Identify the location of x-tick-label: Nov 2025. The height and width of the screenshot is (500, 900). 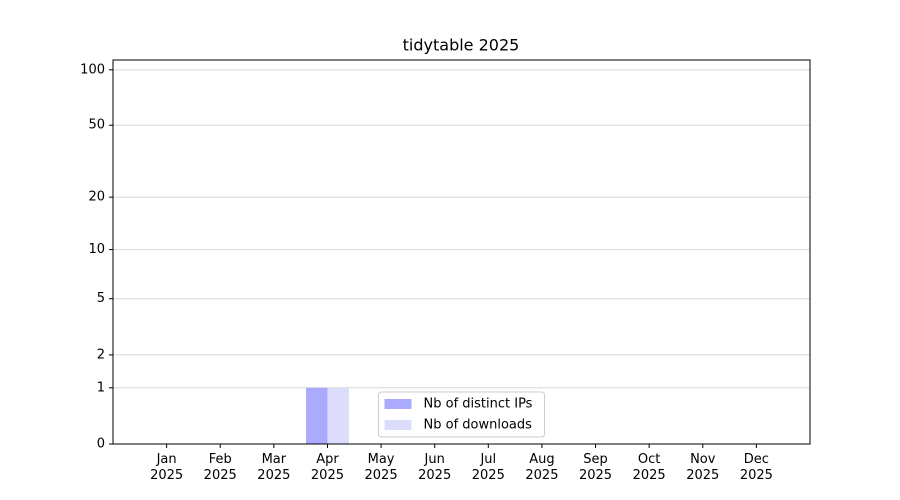
(703, 467).